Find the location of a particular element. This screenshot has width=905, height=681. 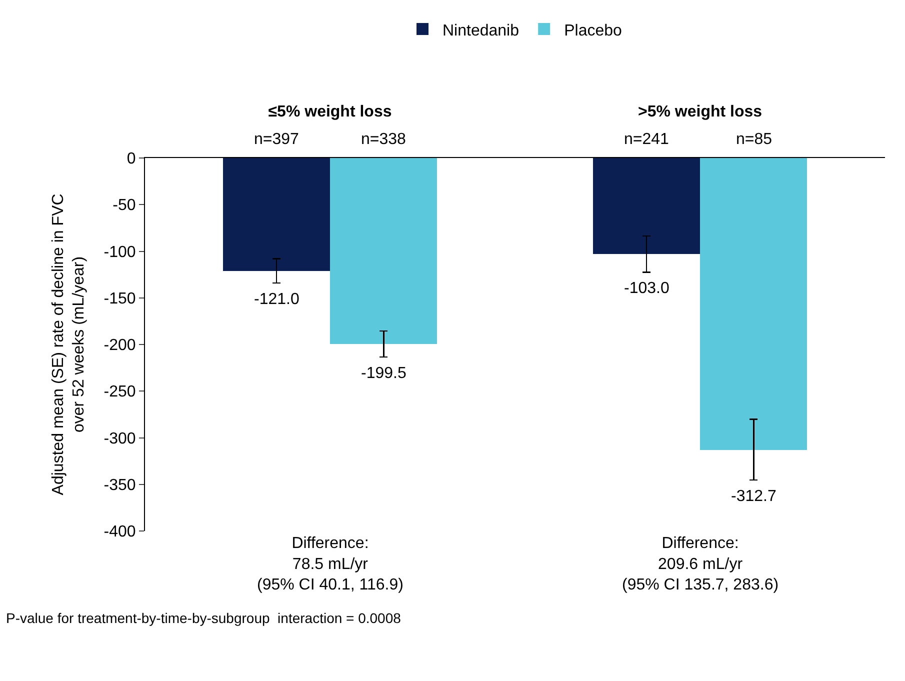

y-tick-label: -350 is located at coordinates (120, 485).